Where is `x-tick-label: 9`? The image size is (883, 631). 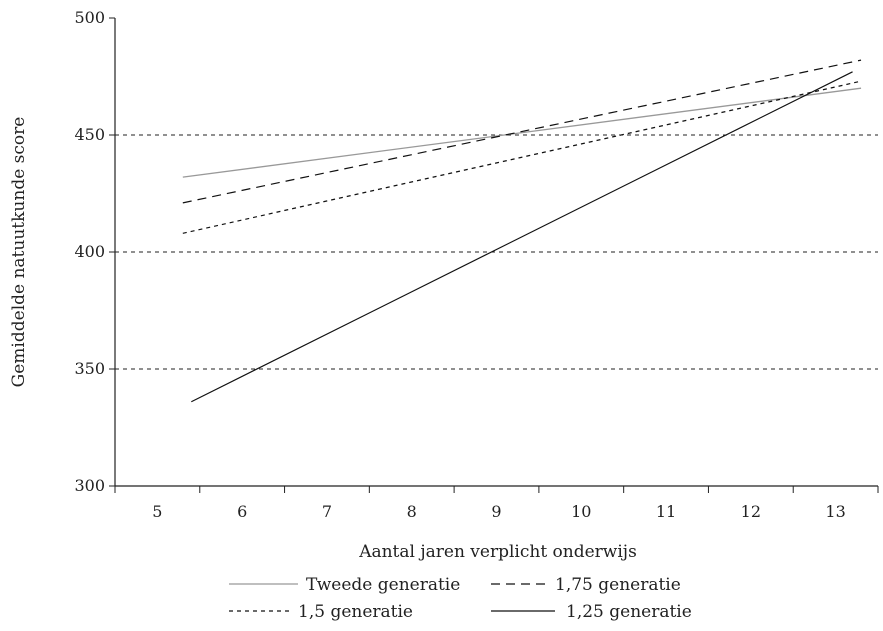 x-tick-label: 9 is located at coordinates (496, 511).